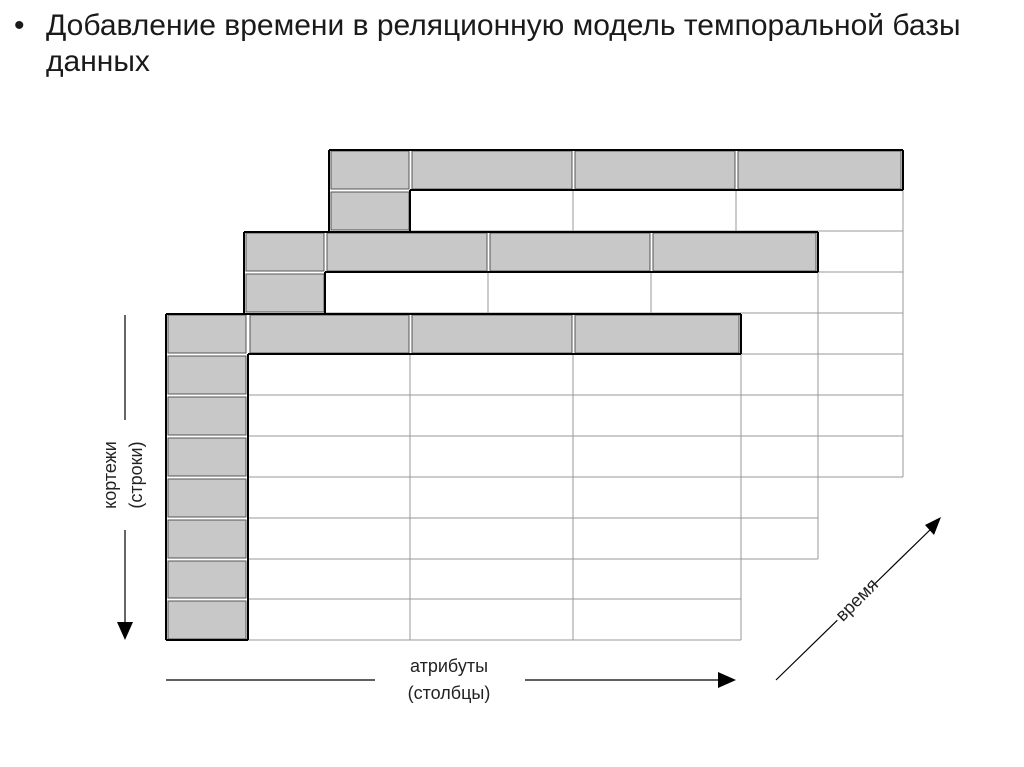  I want to click on rows-axis-label-2: (строки), so click(136, 474).